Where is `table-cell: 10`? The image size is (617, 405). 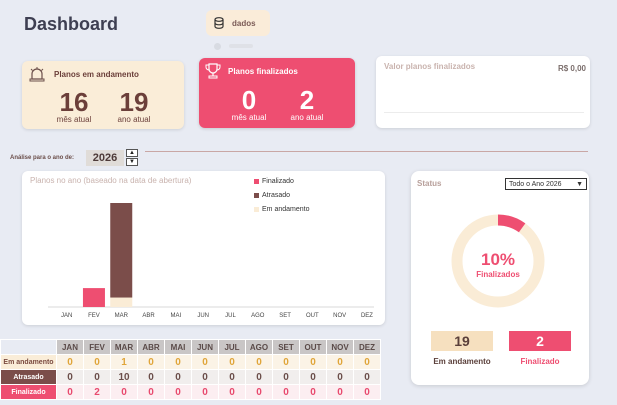
table-cell: 10 is located at coordinates (124, 377).